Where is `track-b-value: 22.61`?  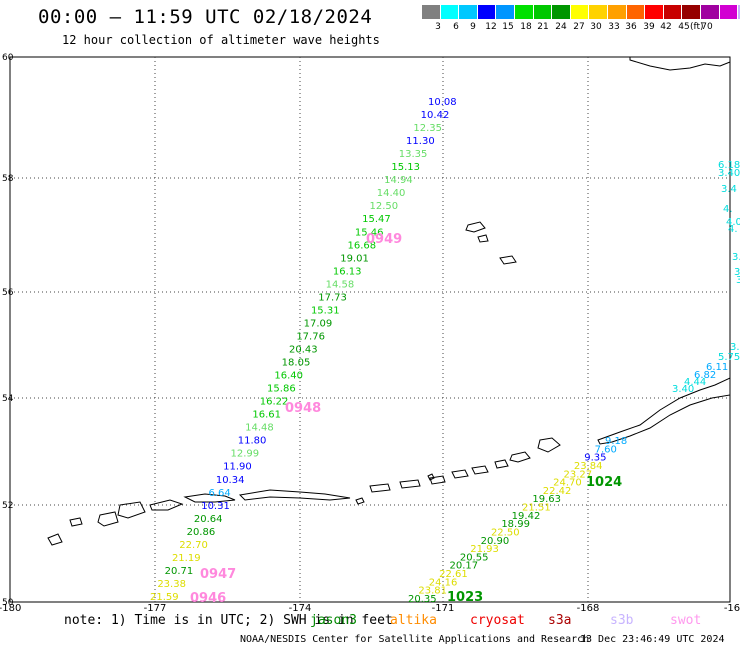 track-b-value: 22.61 is located at coordinates (453, 574).